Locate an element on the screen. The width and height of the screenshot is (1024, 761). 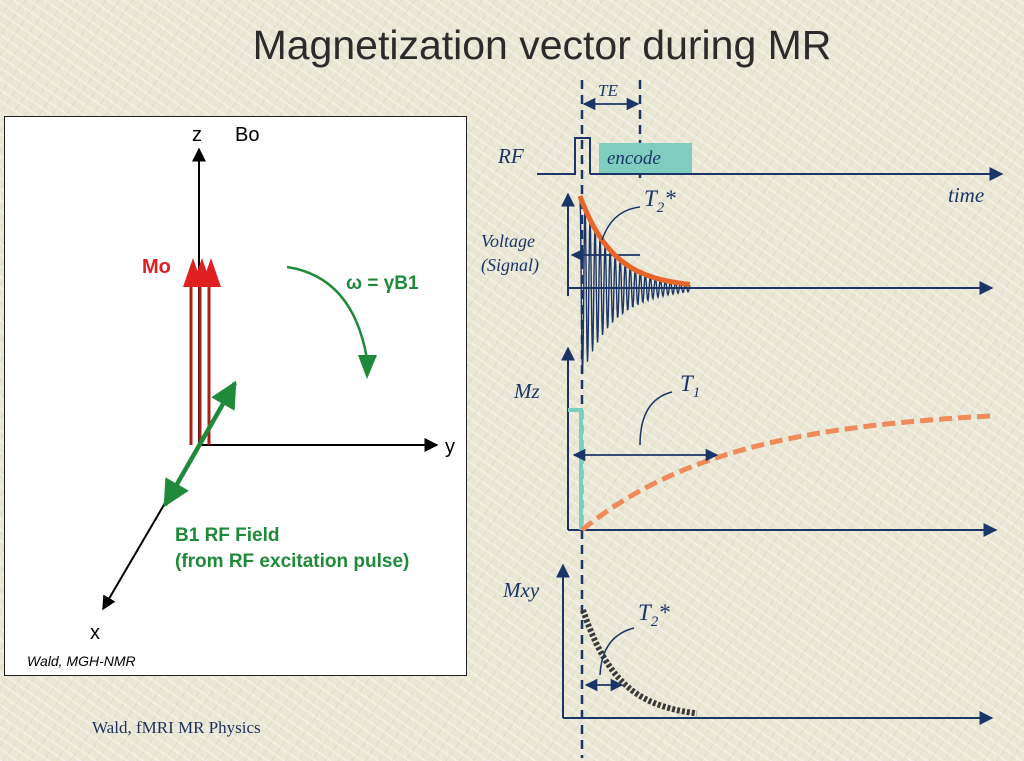
encode-label: encode is located at coordinates (634, 158).